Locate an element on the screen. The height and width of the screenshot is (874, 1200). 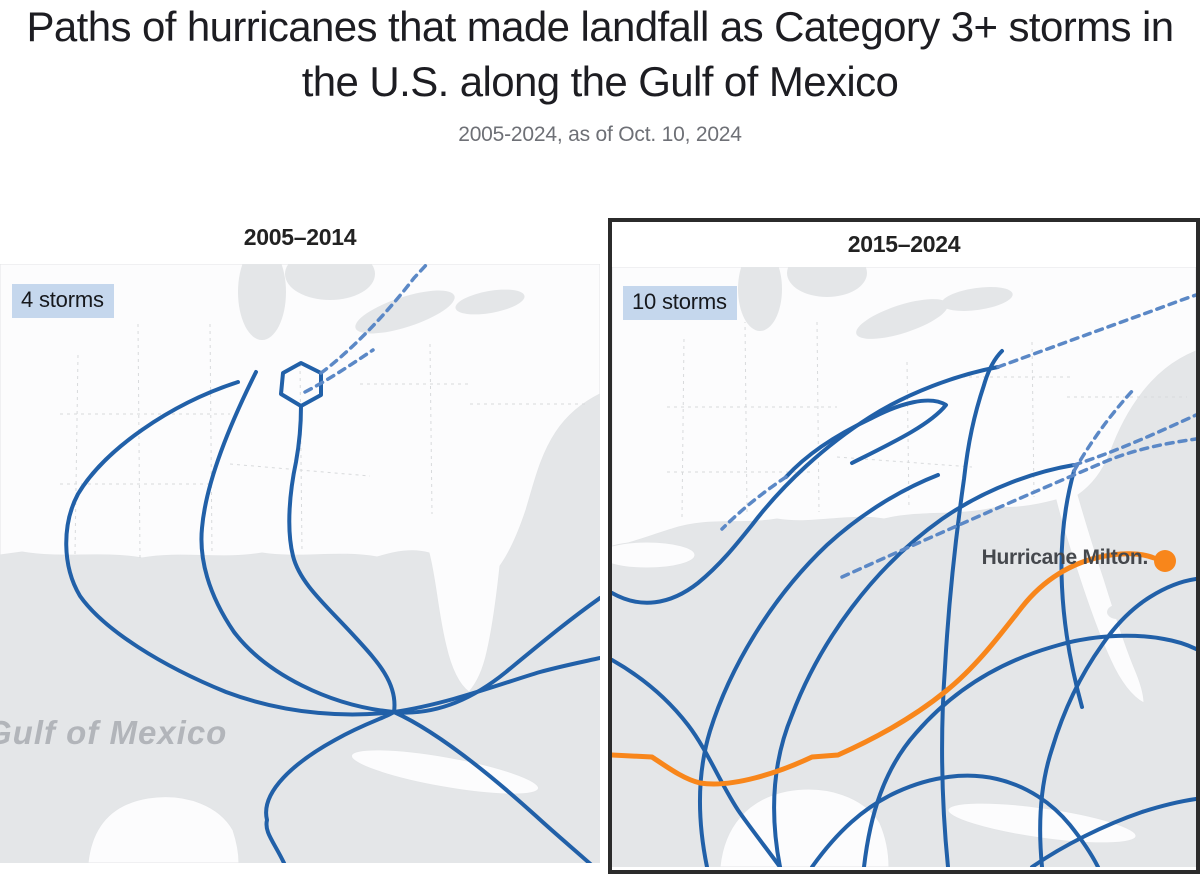
hurricane-milton-label: Hurricane Milton. is located at coordinates (1065, 557).